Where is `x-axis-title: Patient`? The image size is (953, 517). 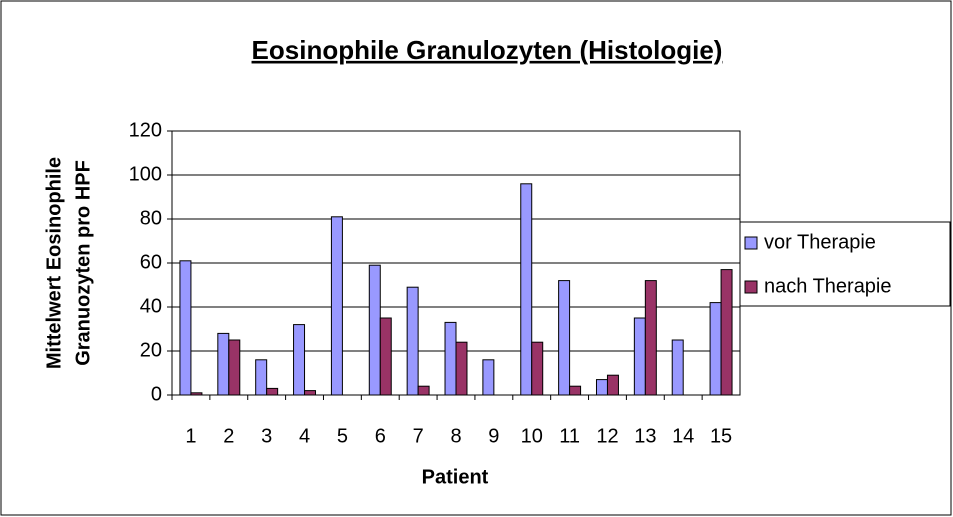 x-axis-title: Patient is located at coordinates (455, 477).